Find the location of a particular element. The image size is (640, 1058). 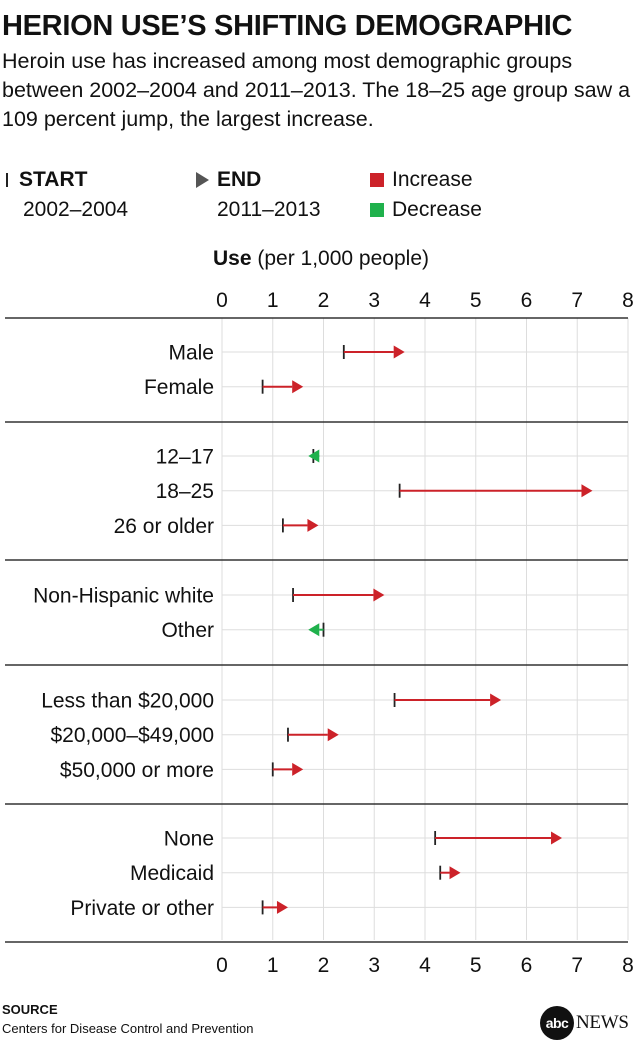

x-tick-label-top-7: 7 is located at coordinates (577, 300).